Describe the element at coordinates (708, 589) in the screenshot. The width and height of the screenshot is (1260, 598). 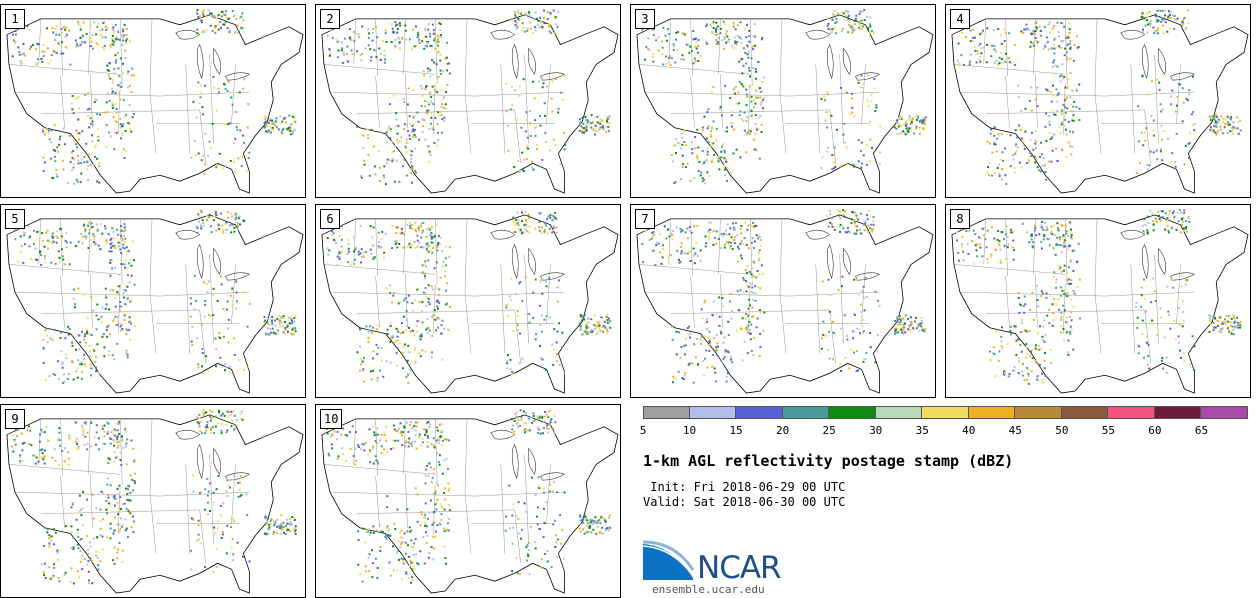
I see `logo-url: ensemble.ucar.edu` at that location.